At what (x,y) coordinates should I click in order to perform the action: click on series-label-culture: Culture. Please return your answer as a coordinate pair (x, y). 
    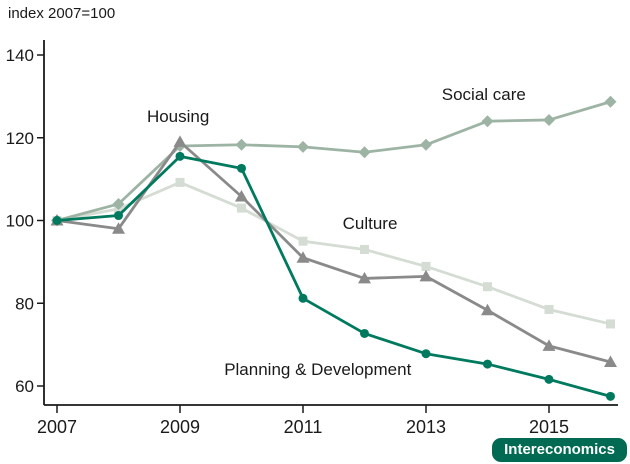
    Looking at the image, I should click on (370, 223).